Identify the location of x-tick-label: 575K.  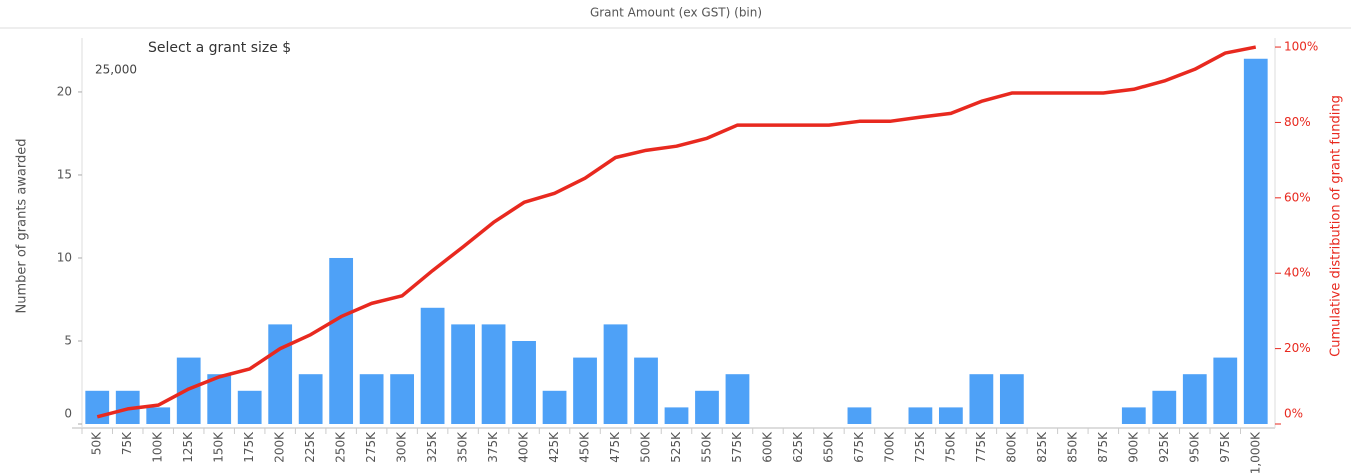
(737, 447).